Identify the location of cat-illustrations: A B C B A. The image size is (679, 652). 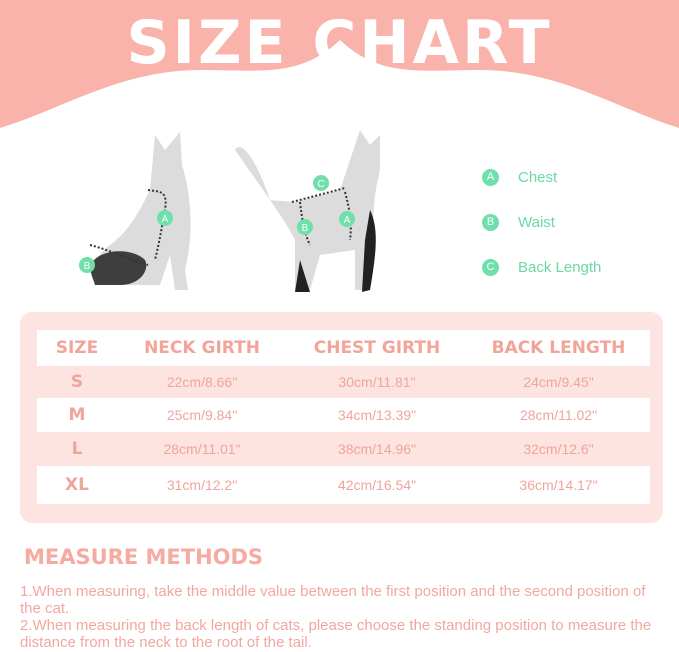
(229, 211).